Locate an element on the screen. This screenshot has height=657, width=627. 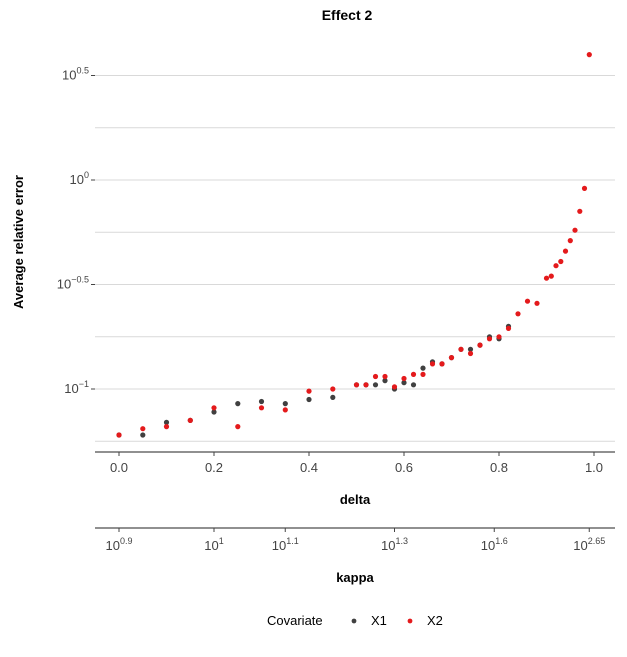
x-tick-label: 0.2 is located at coordinates (214, 467).